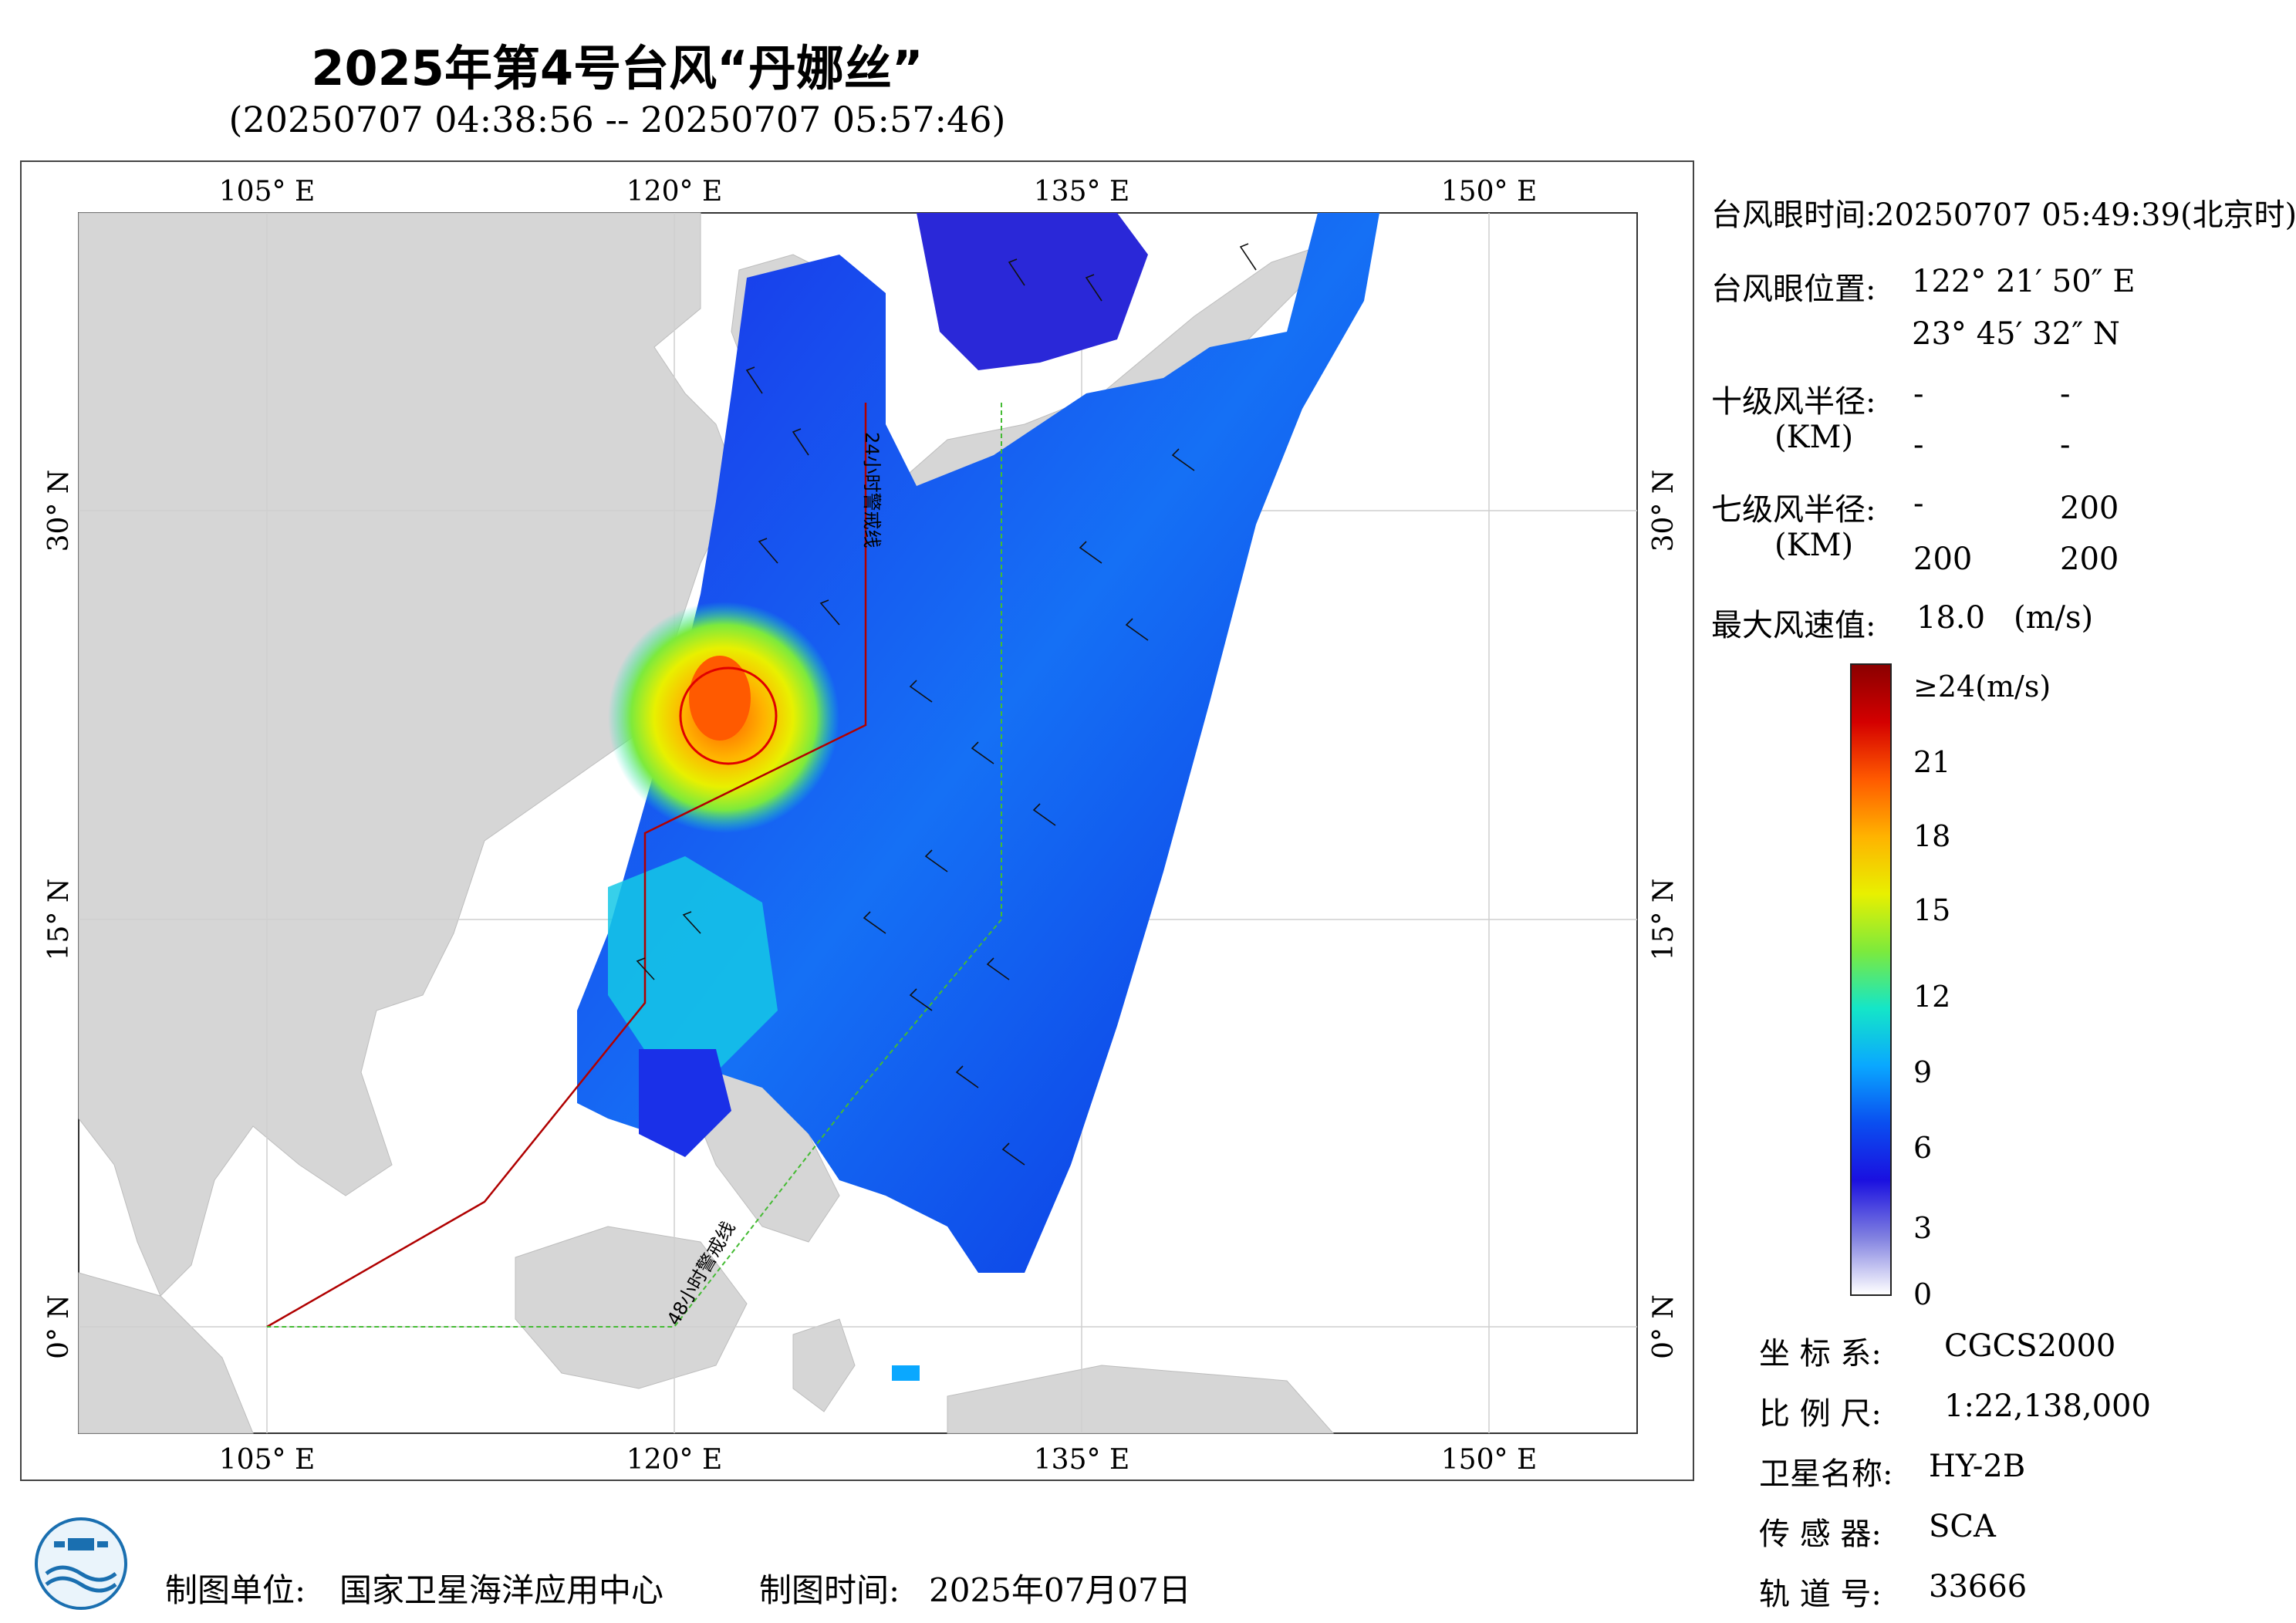 Image resolution: width=2296 pixels, height=1623 pixels. I want to click on colorbar-label: ≥24(m/s), so click(1982, 687).